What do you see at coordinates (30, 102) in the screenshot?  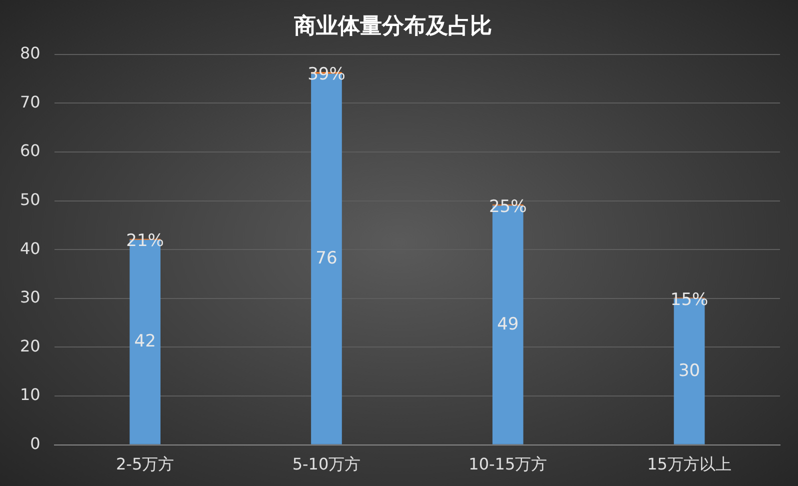 I see `y-tick-label: 70` at bounding box center [30, 102].